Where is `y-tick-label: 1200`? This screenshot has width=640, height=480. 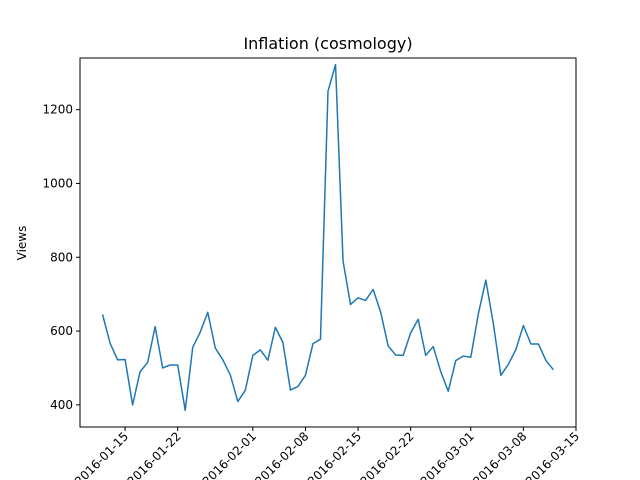 y-tick-label: 1200 is located at coordinates (57, 110).